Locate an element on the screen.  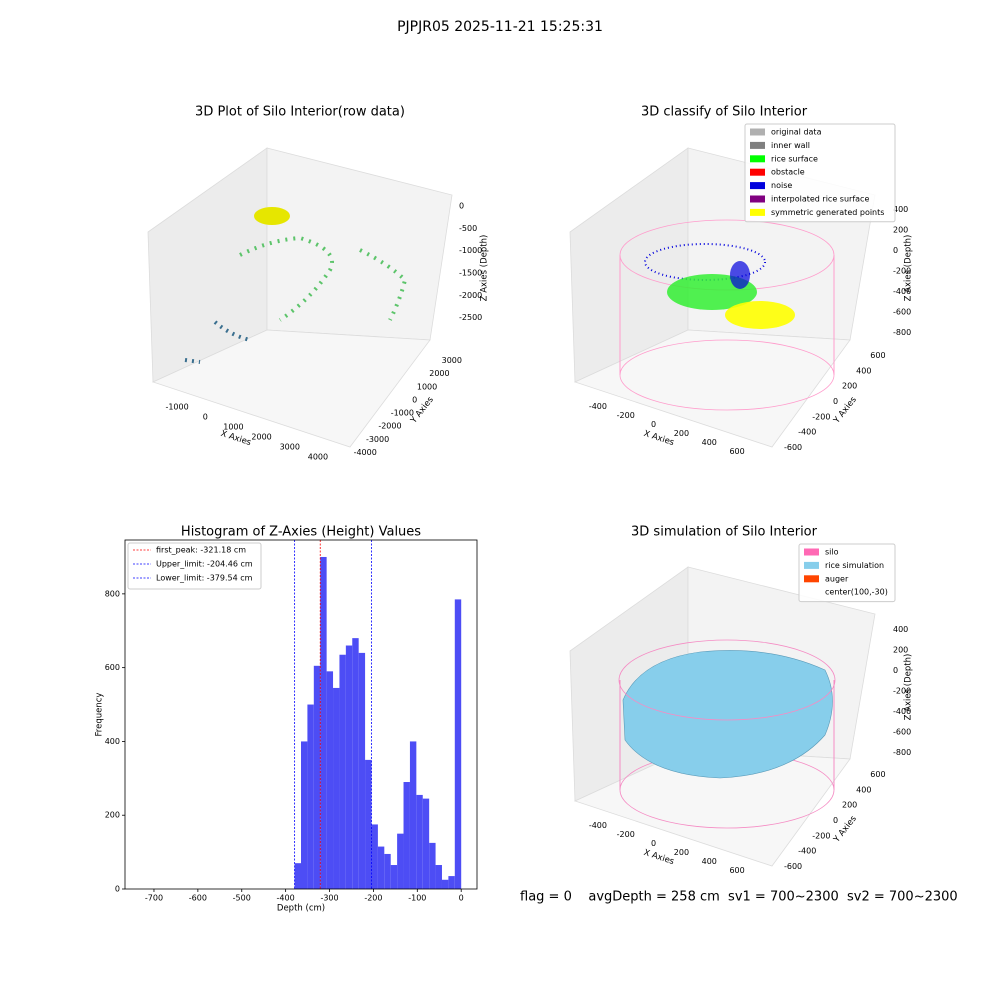
chart-title: Histogram of Z-Axies (Height) Values is located at coordinates (301, 532).